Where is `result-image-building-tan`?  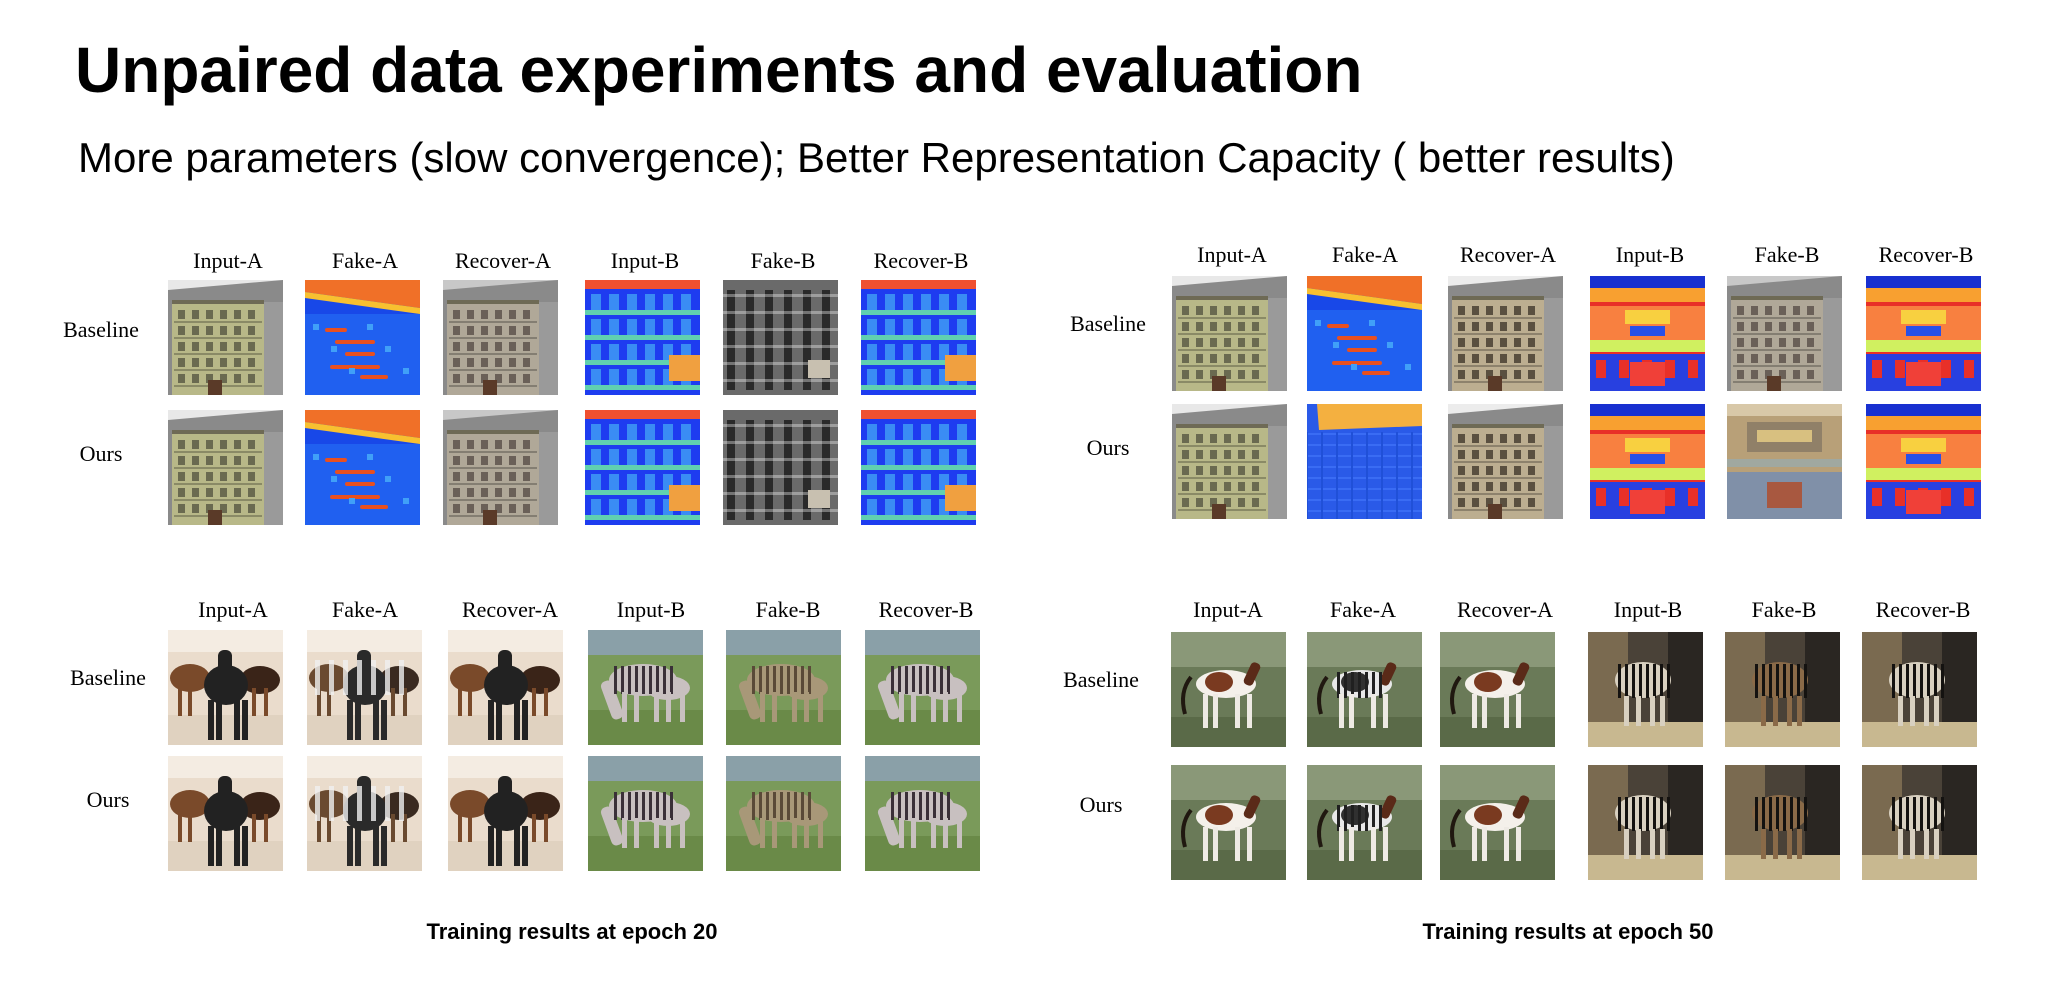 result-image-building-tan is located at coordinates (1784, 461).